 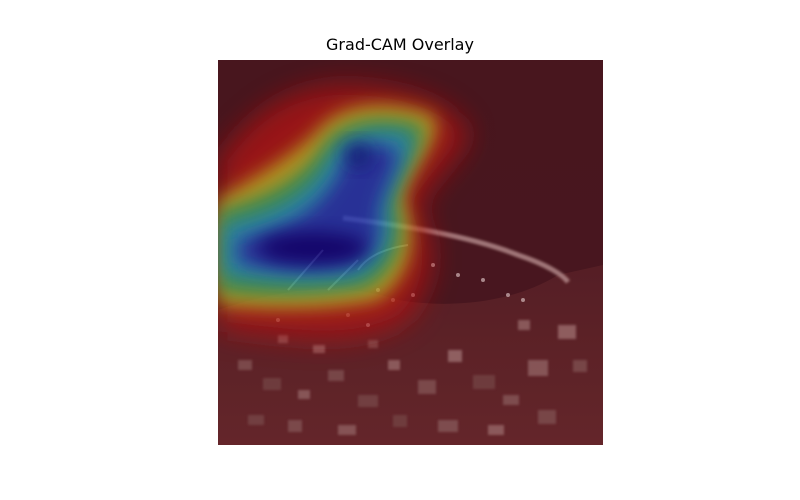 I want to click on town-texture, so click(x=412, y=377).